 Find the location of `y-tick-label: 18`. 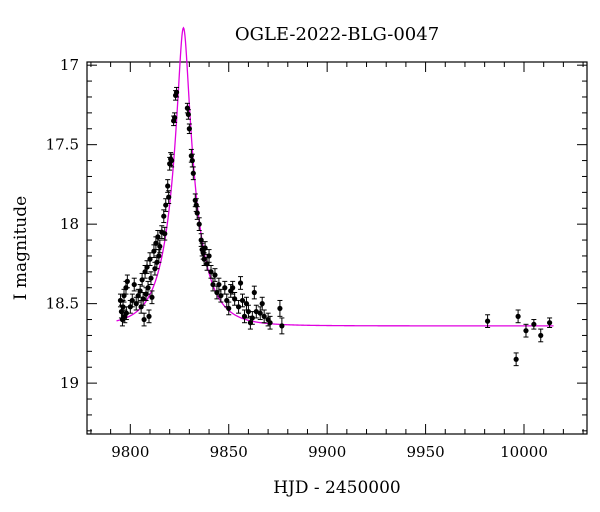

y-tick-label: 18 is located at coordinates (69, 224).